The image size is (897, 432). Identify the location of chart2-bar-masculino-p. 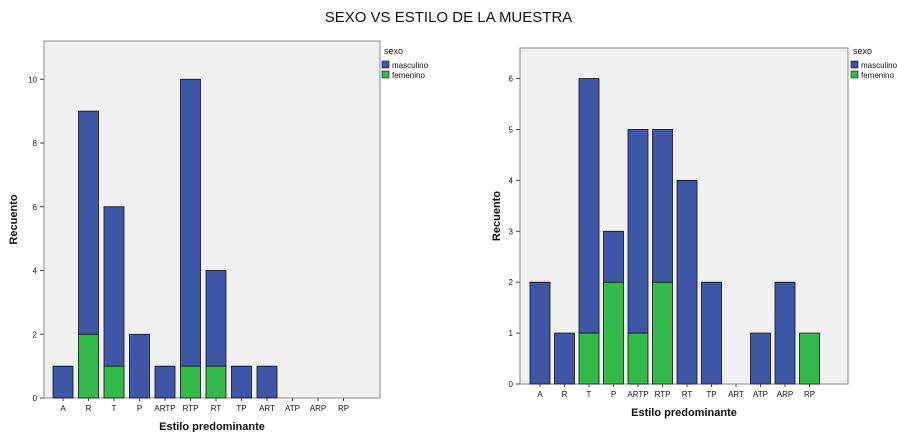
(613, 256).